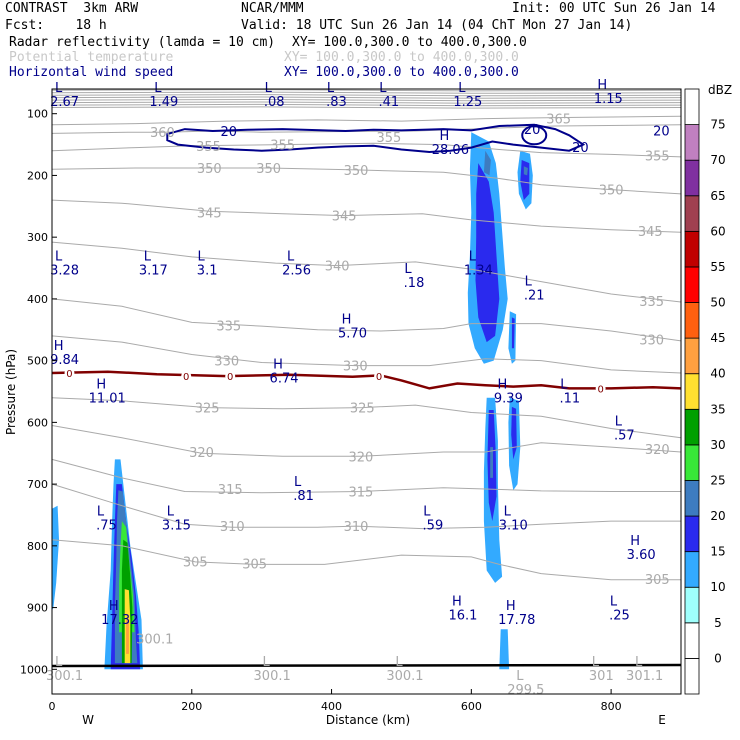  What do you see at coordinates (508, 398) in the screenshot?
I see `wind-extremum-value: 9.39` at bounding box center [508, 398].